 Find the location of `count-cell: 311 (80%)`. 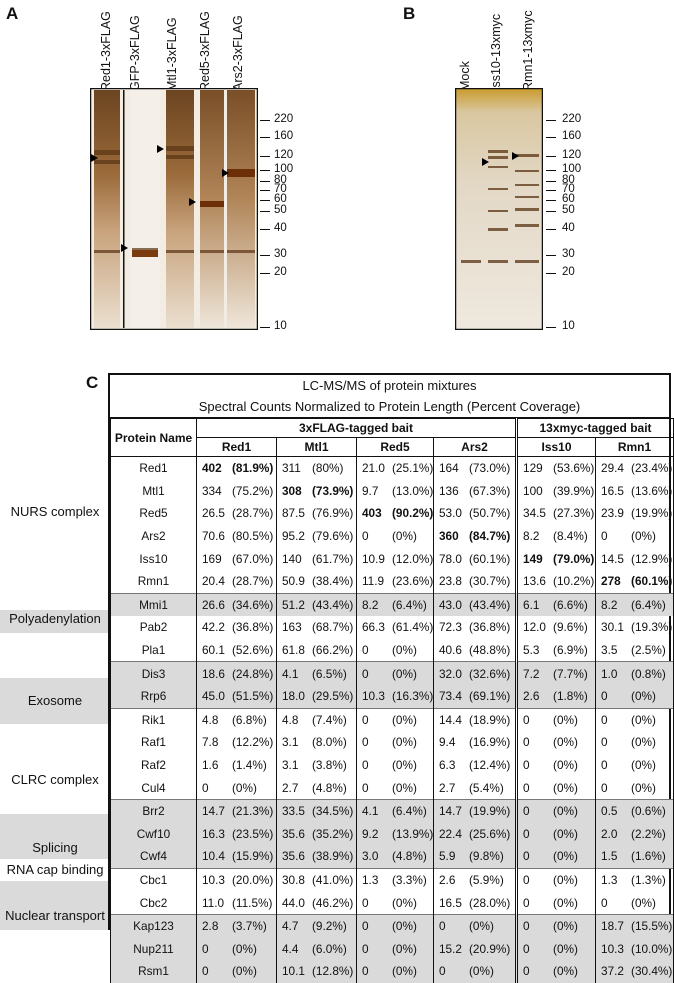

count-cell: 311 (80%) is located at coordinates (316, 468).